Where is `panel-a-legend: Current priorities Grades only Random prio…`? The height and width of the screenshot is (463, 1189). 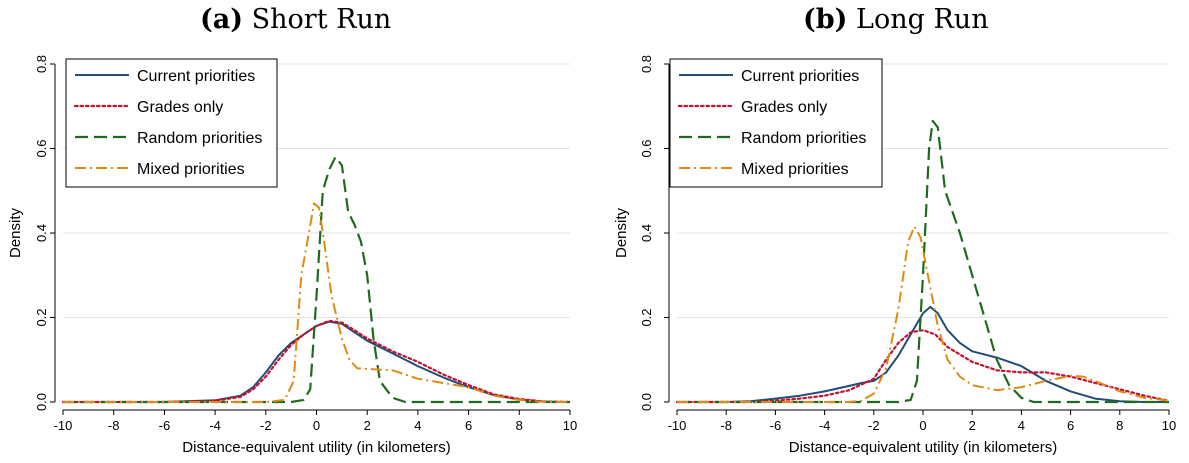 panel-a-legend: Current priorities Grades only Random prio… is located at coordinates (171, 123).